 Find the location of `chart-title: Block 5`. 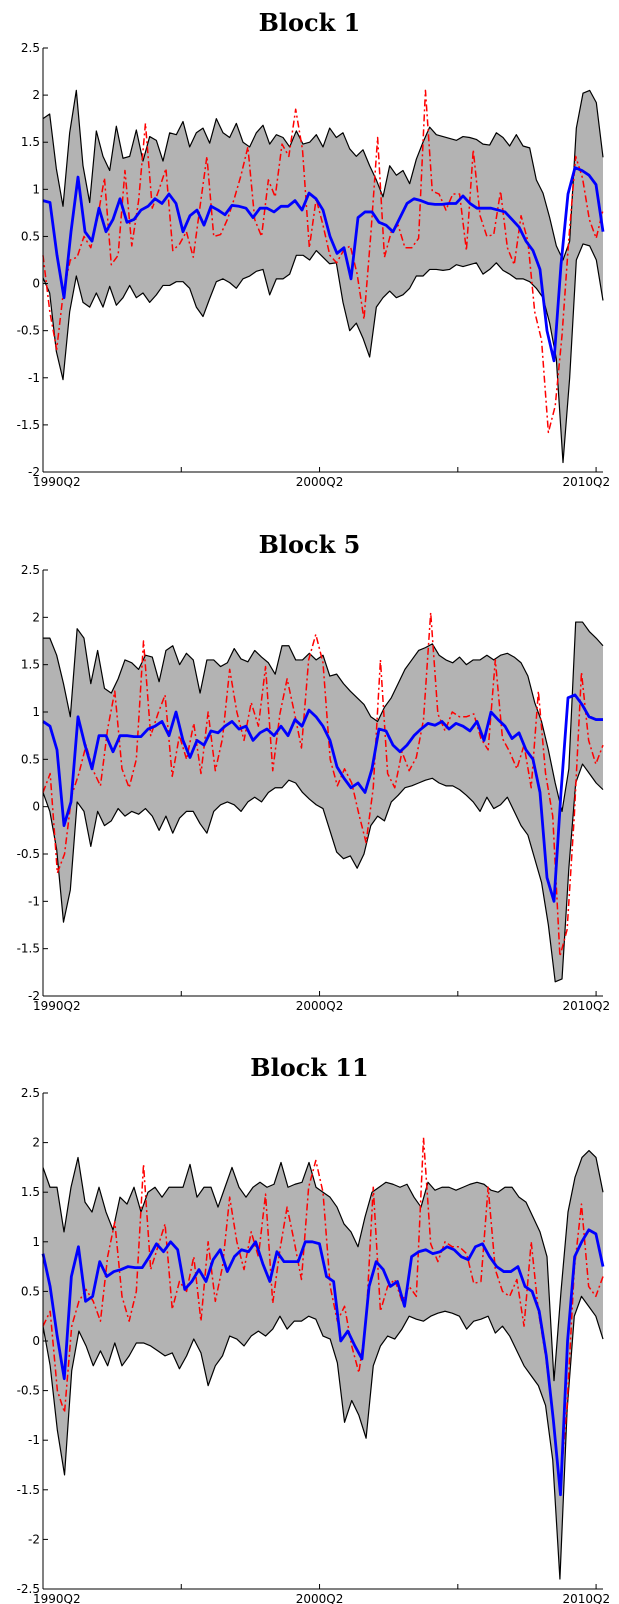

chart-title: Block 5 is located at coordinates (309, 544).